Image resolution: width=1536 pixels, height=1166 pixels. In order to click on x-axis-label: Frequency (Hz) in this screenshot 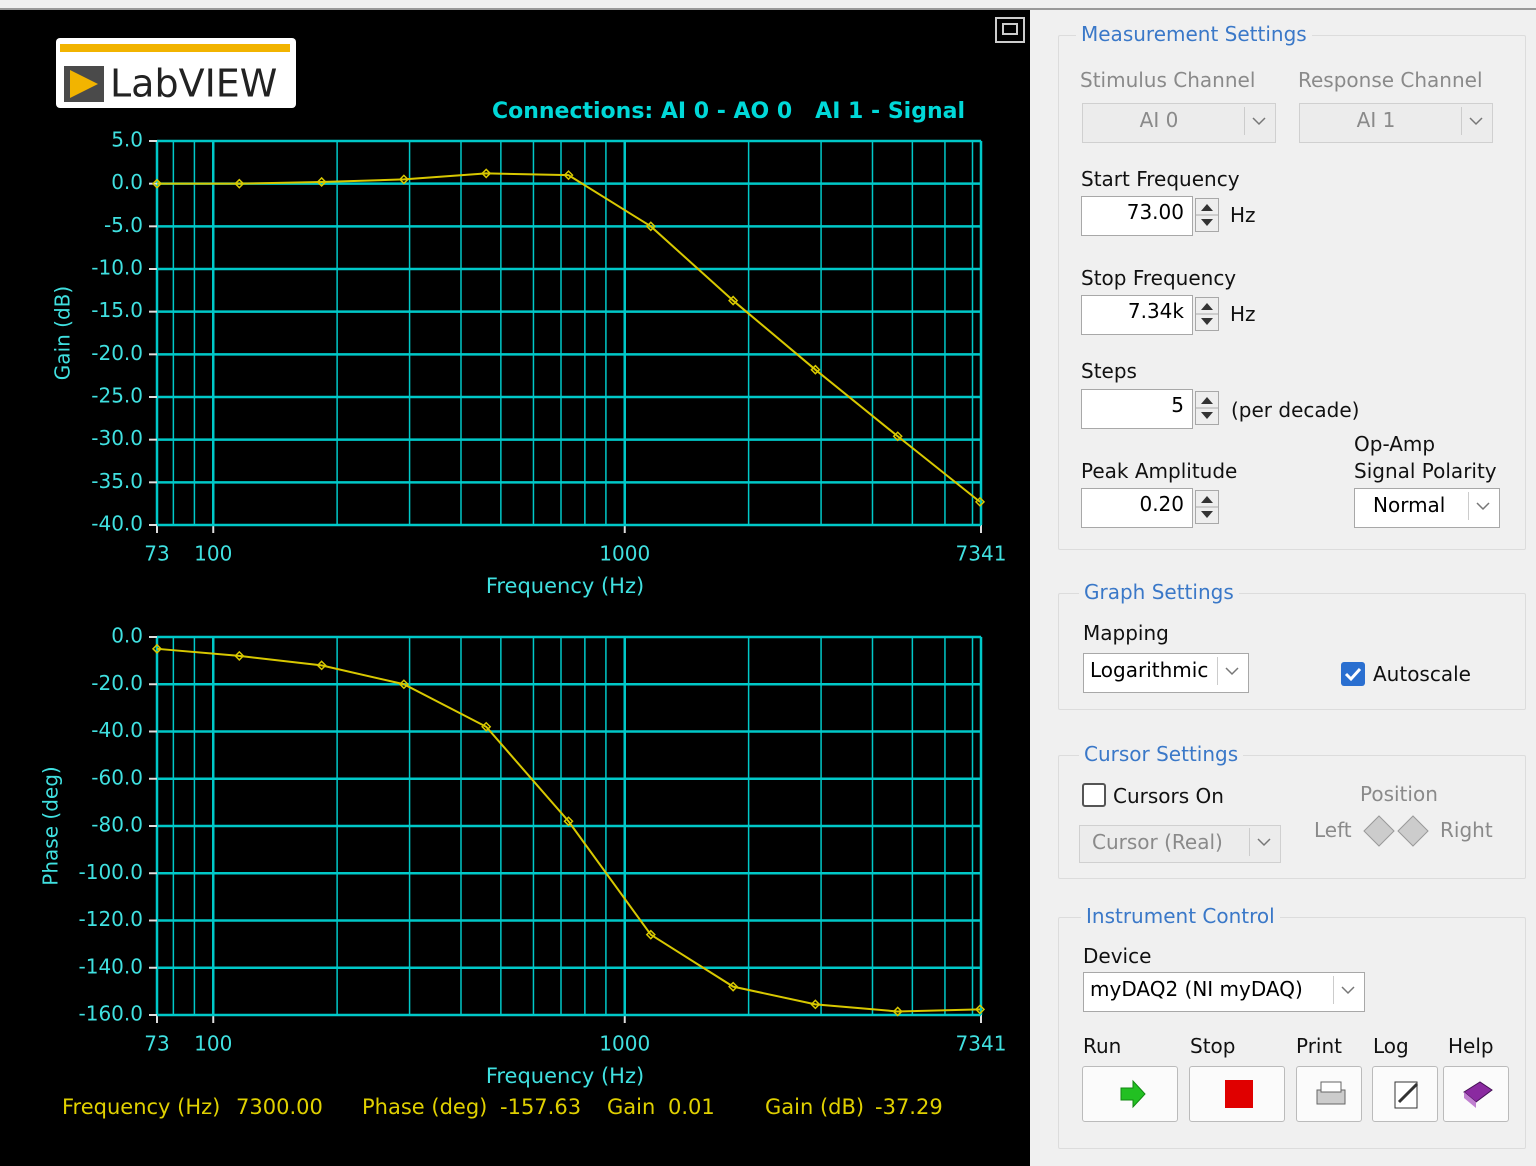, I will do `click(565, 586)`.